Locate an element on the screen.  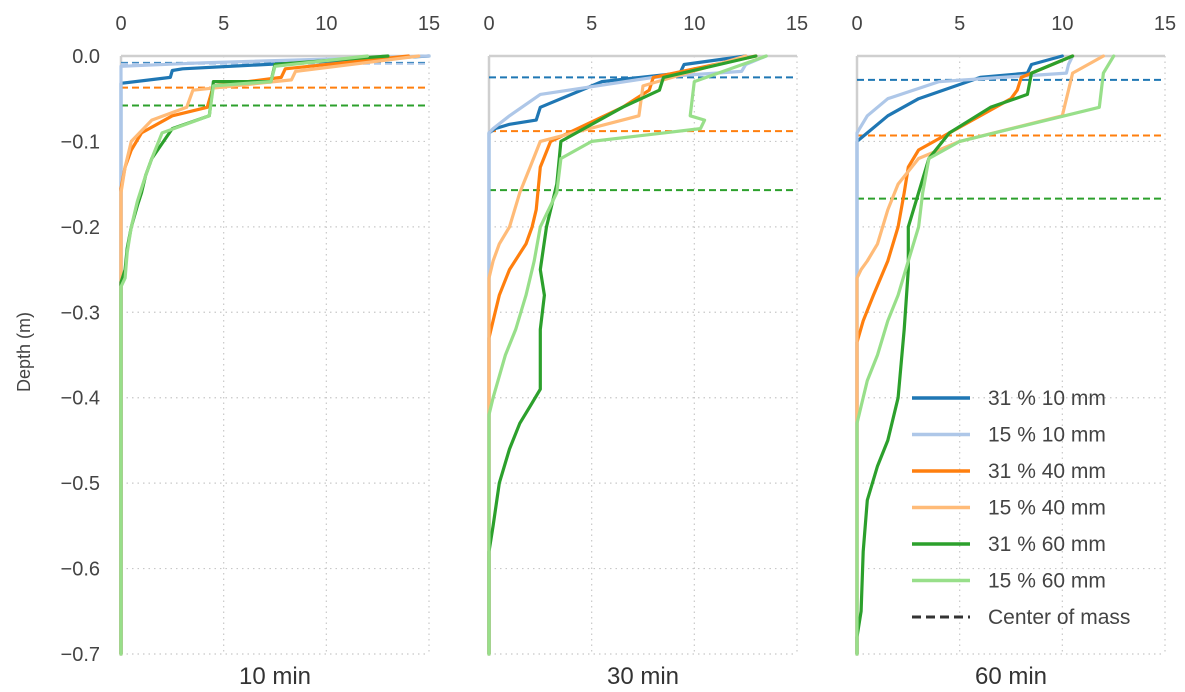
y-tick-label: 0.0 is located at coordinates (86, 57).